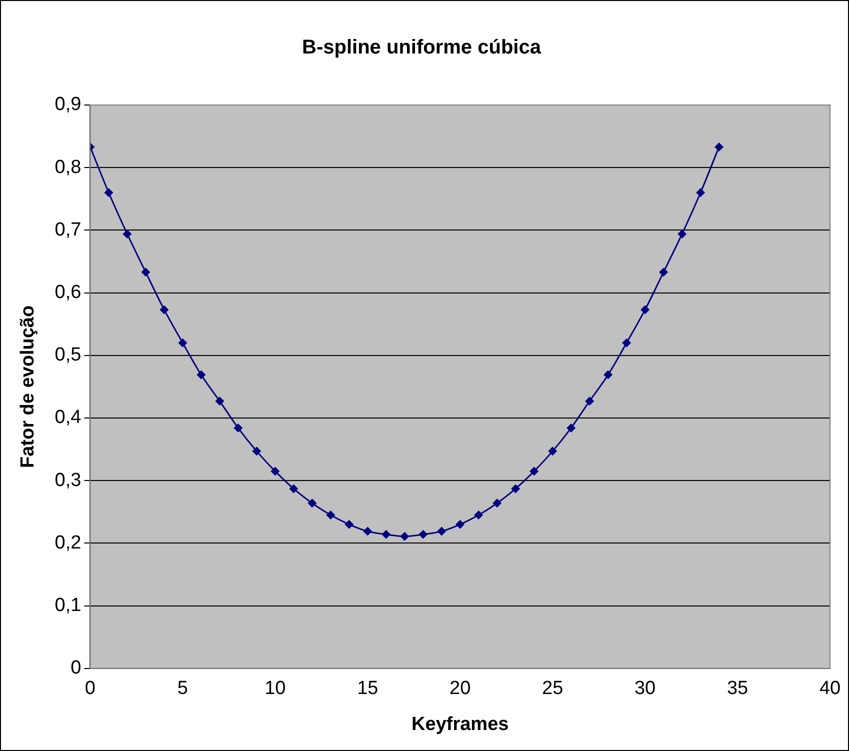 The width and height of the screenshot is (849, 751). What do you see at coordinates (367, 689) in the screenshot?
I see `x-tick-label: 15` at bounding box center [367, 689].